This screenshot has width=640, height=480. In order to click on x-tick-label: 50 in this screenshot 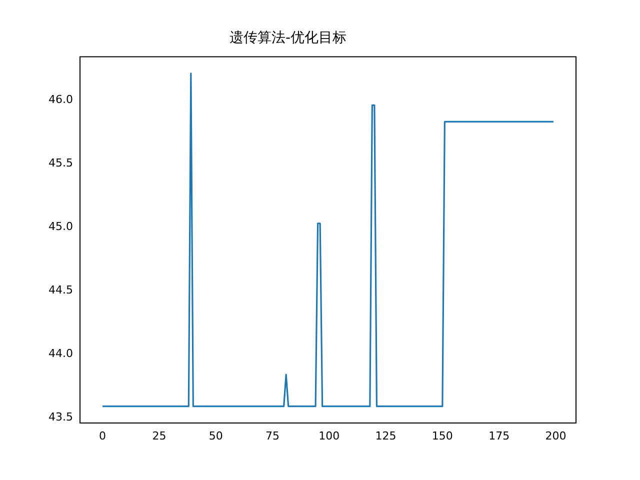, I will do `click(215, 435)`.